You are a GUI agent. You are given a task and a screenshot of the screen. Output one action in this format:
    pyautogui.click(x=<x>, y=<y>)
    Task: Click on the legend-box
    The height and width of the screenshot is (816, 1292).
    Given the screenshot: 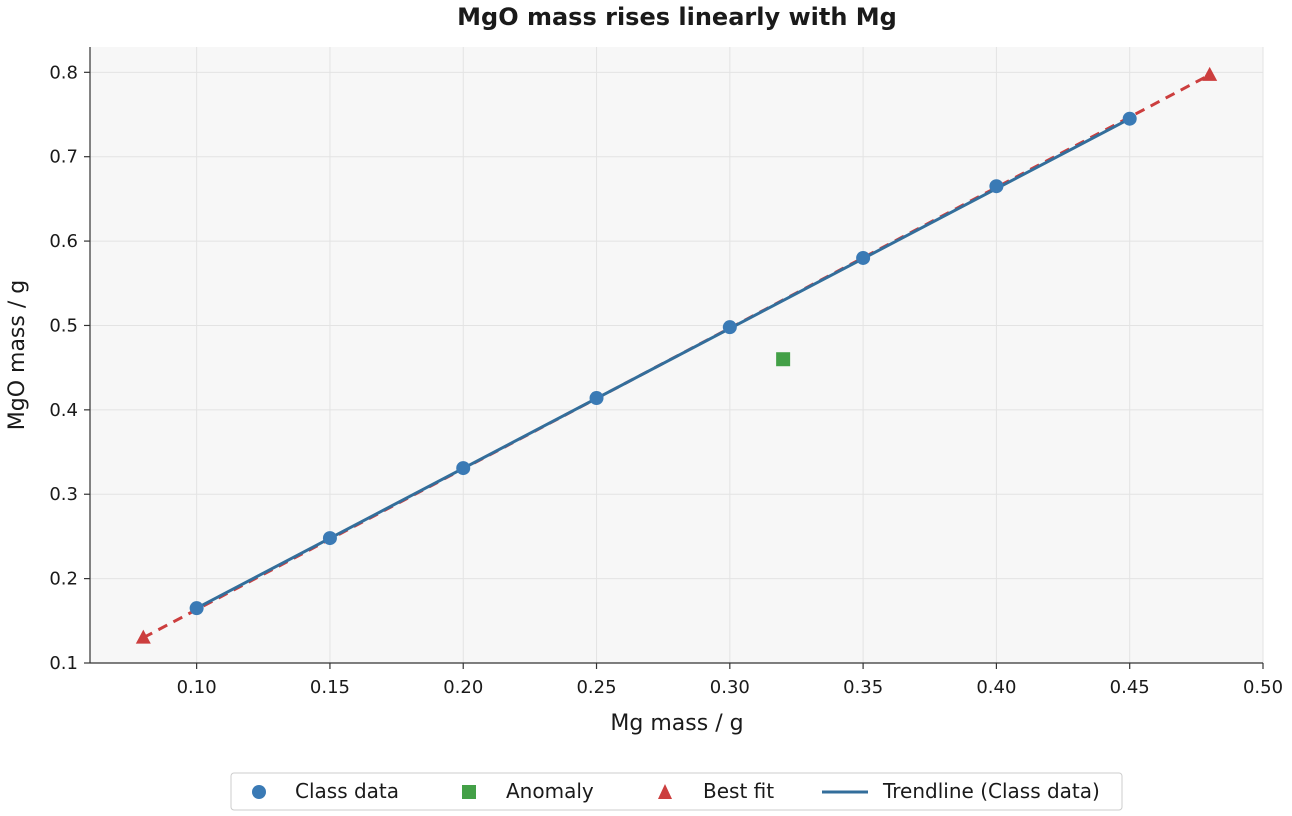 What is the action you would take?
    pyautogui.click(x=676, y=791)
    